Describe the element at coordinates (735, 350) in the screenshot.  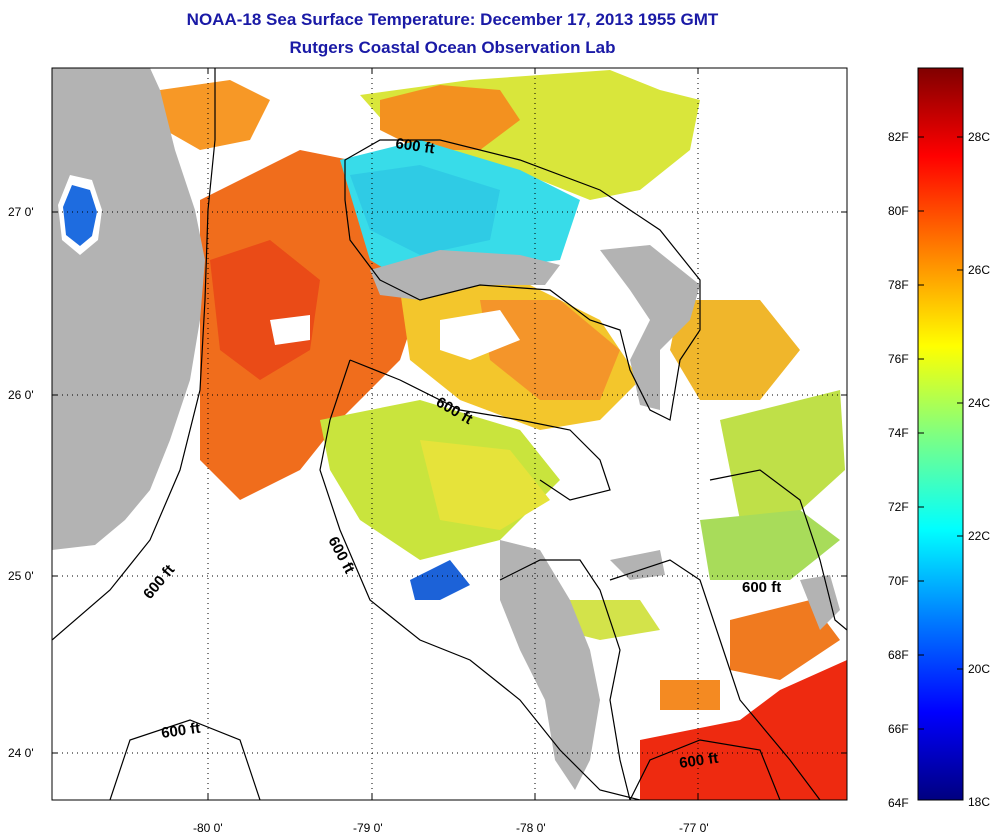
I see `sst-patch-east-yellow` at that location.